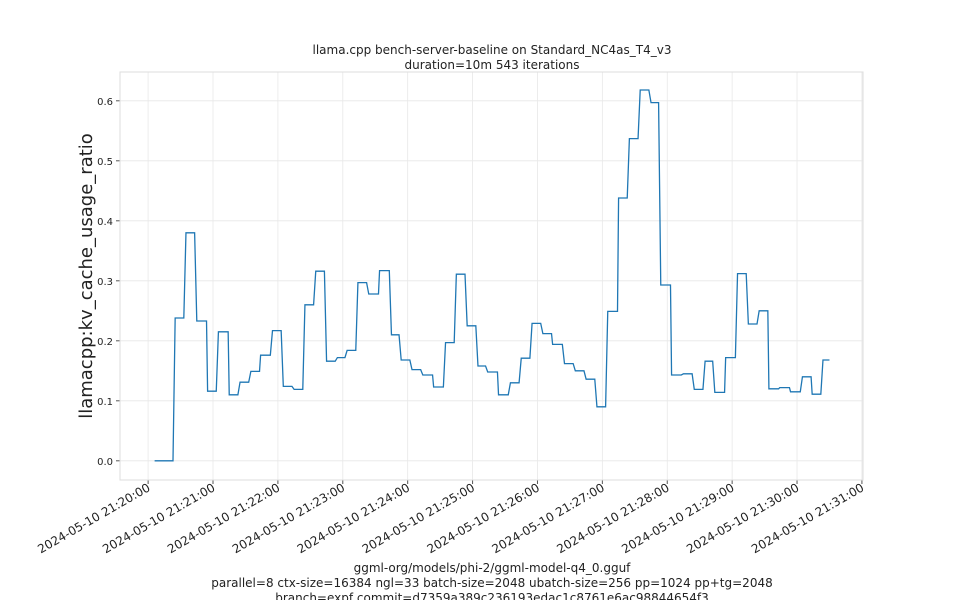 Image resolution: width=960 pixels, height=600 pixels. What do you see at coordinates (288, 518) in the screenshot?
I see `x-tick-label: 2024-05-10 21:23:00` at bounding box center [288, 518].